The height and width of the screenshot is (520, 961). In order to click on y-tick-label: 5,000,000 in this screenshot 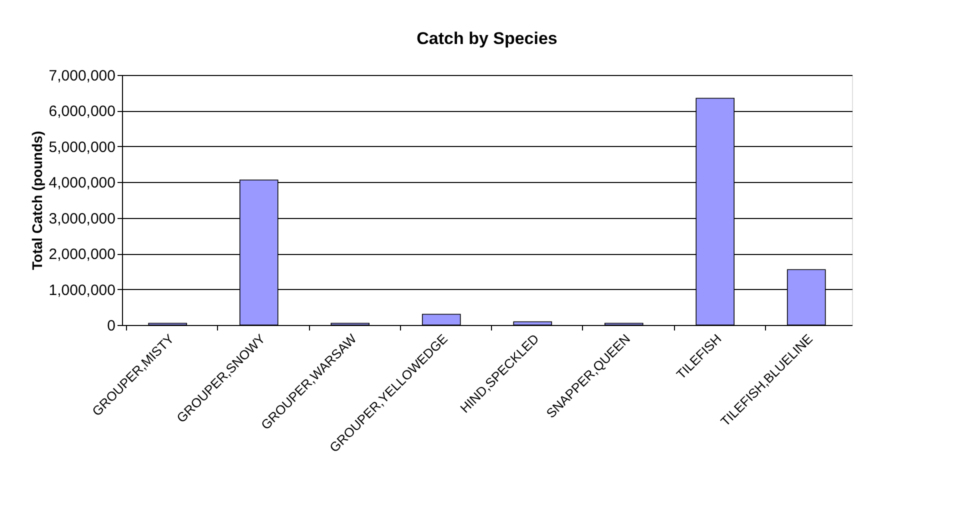, I will do `click(82, 147)`.